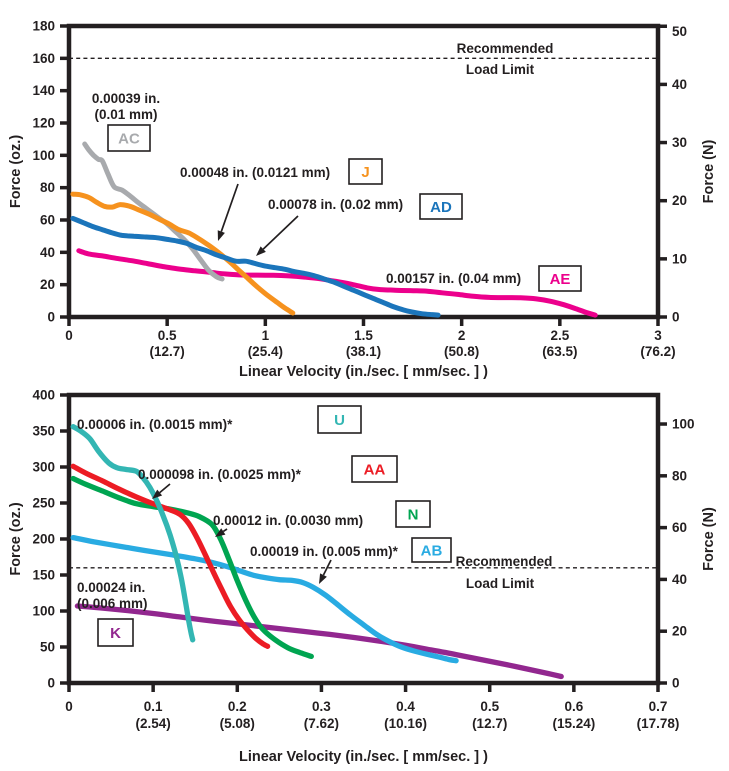 This screenshot has height=771, width=729. What do you see at coordinates (679, 142) in the screenshot?
I see `y2-tick-label: 30` at bounding box center [679, 142].